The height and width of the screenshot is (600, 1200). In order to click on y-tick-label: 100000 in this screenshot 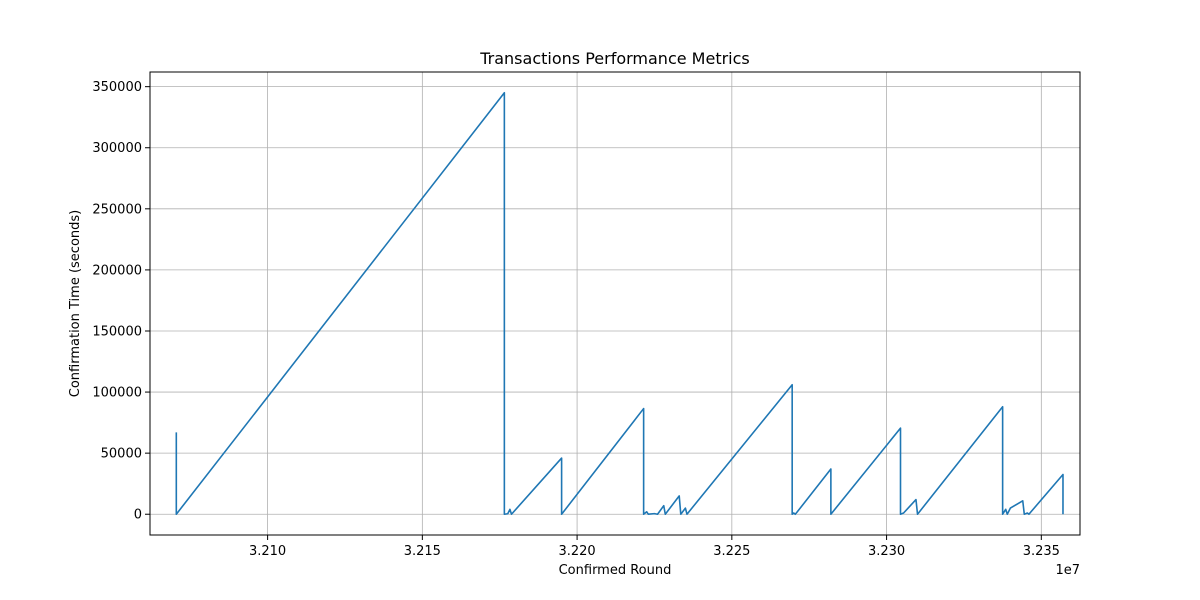, I will do `click(117, 393)`.